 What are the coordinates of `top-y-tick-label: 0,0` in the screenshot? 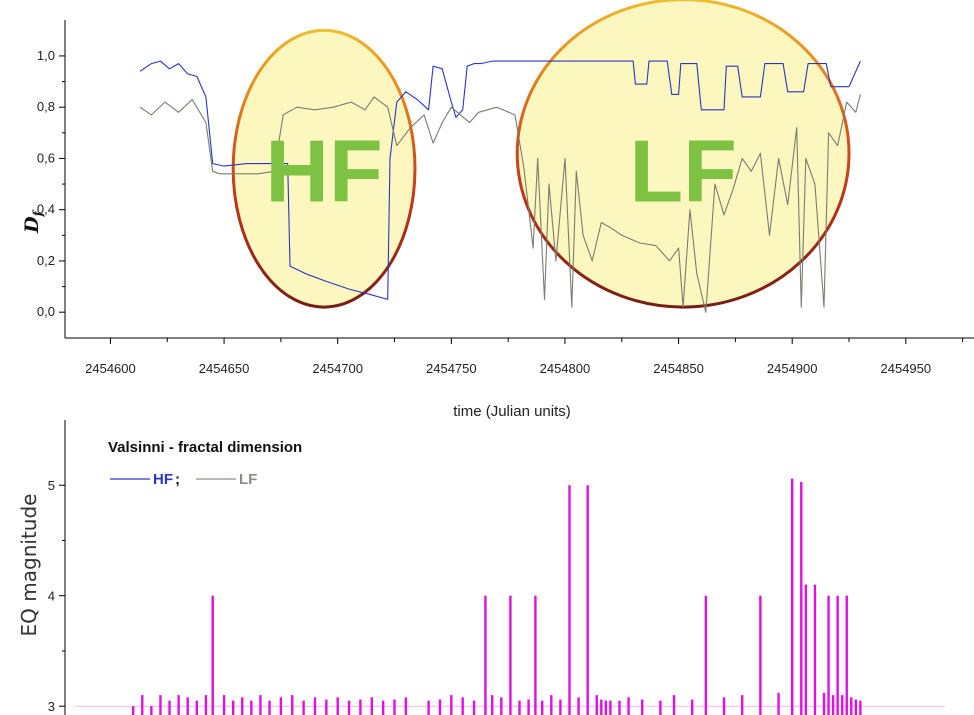 It's located at (46, 311).